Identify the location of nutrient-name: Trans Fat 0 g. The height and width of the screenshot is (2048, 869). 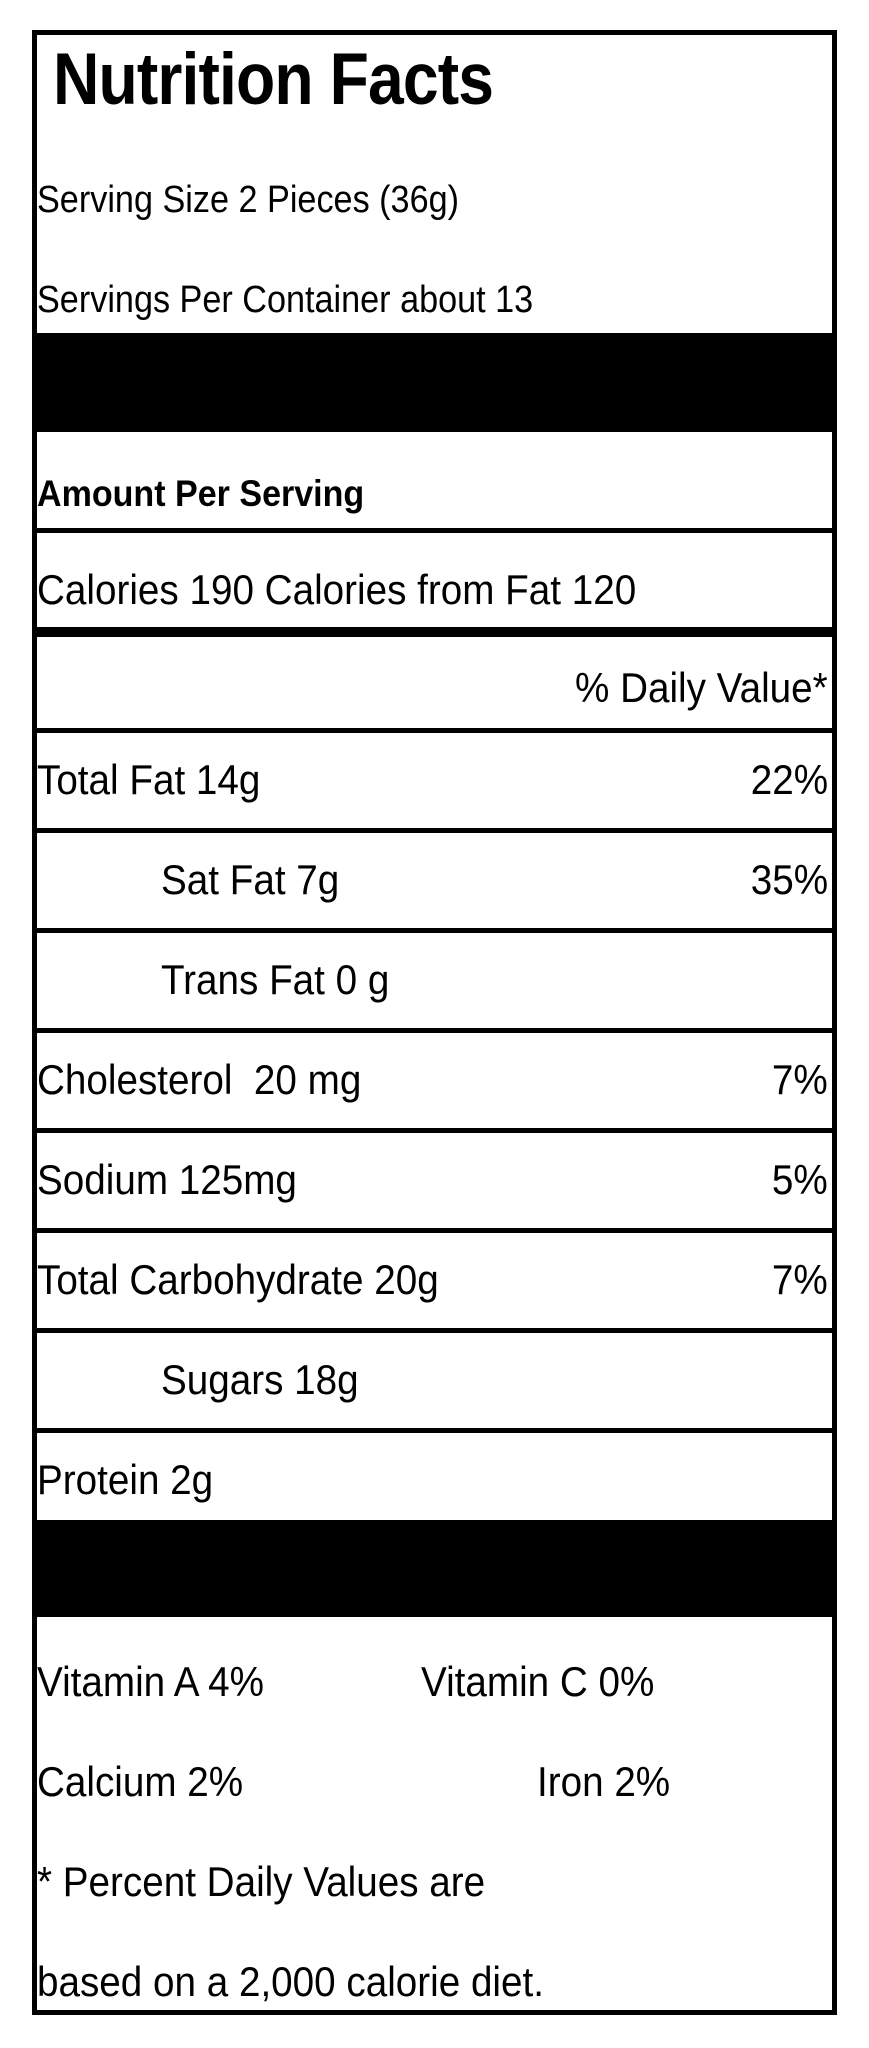
(275, 979).